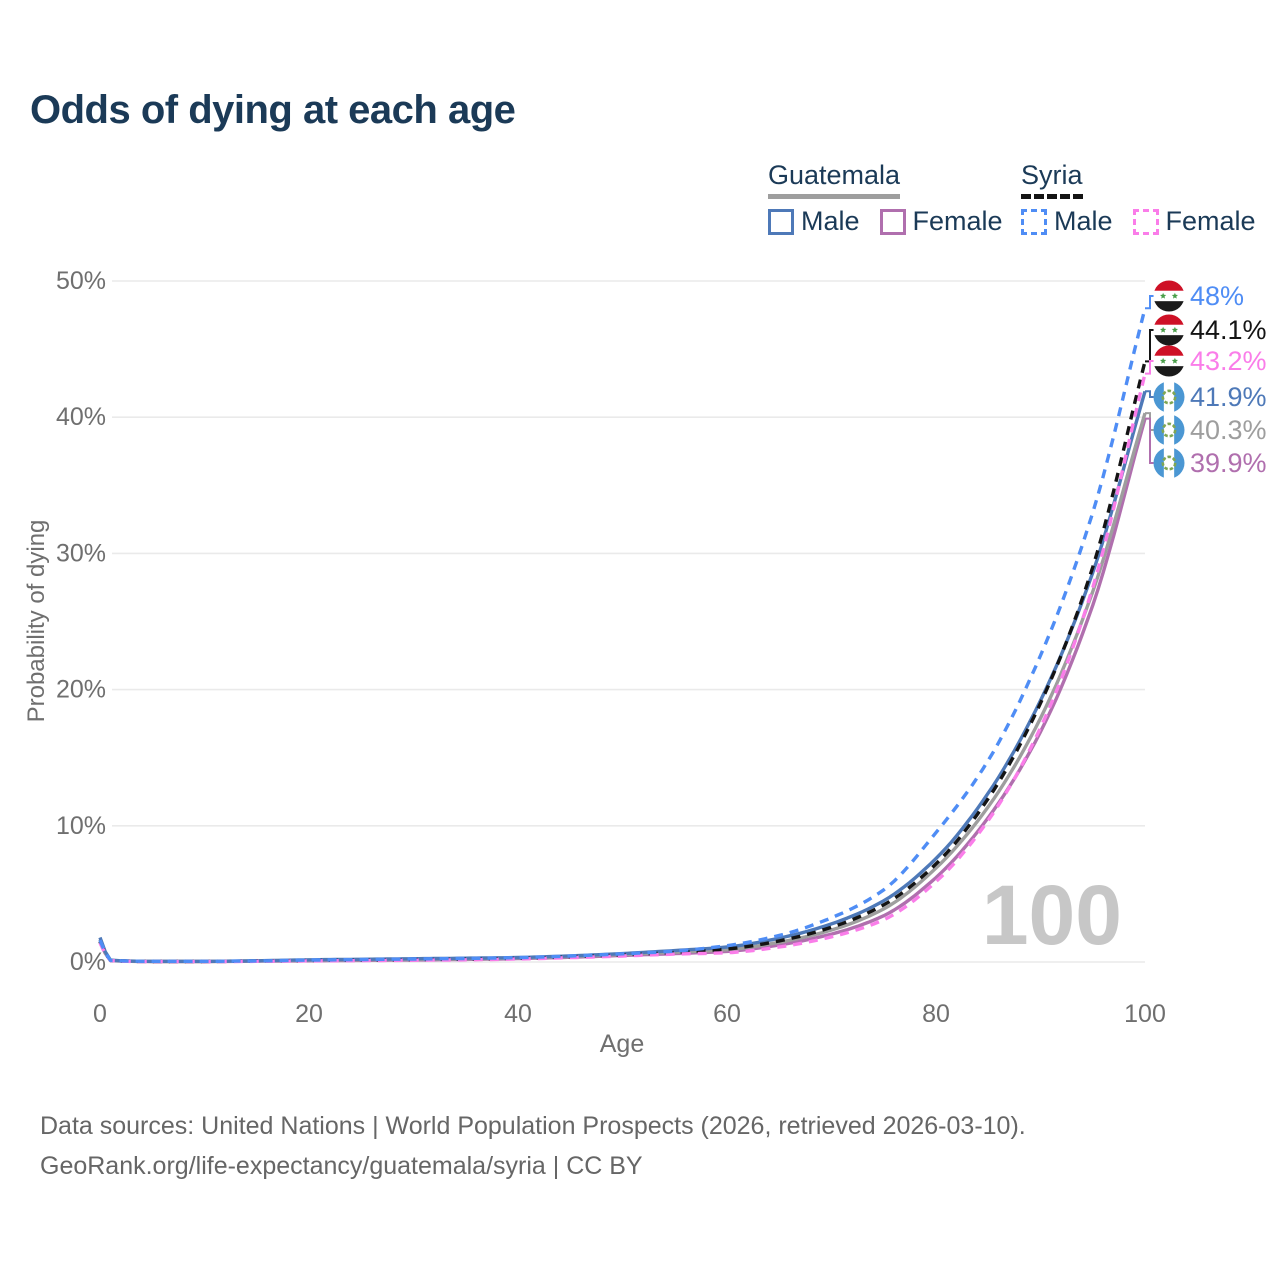 Image resolution: width=1280 pixels, height=1280 pixels. Describe the element at coordinates (1228, 430) in the screenshot. I see `end-label-value-guatemala-both: 40.3%` at that location.